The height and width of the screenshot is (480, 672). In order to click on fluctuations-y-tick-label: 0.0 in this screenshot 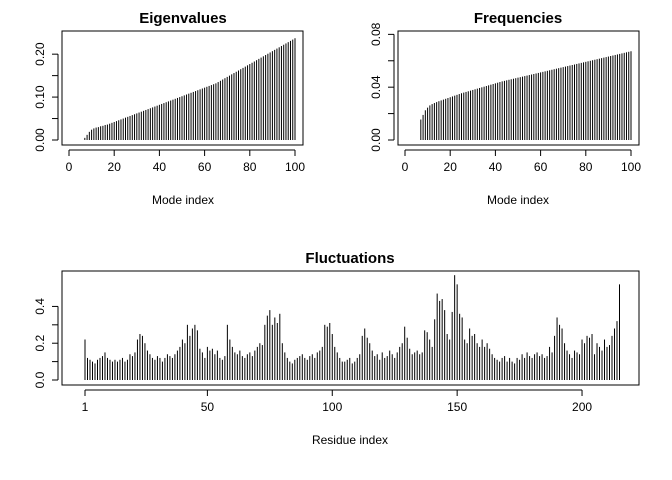, I will do `click(40, 379)`.